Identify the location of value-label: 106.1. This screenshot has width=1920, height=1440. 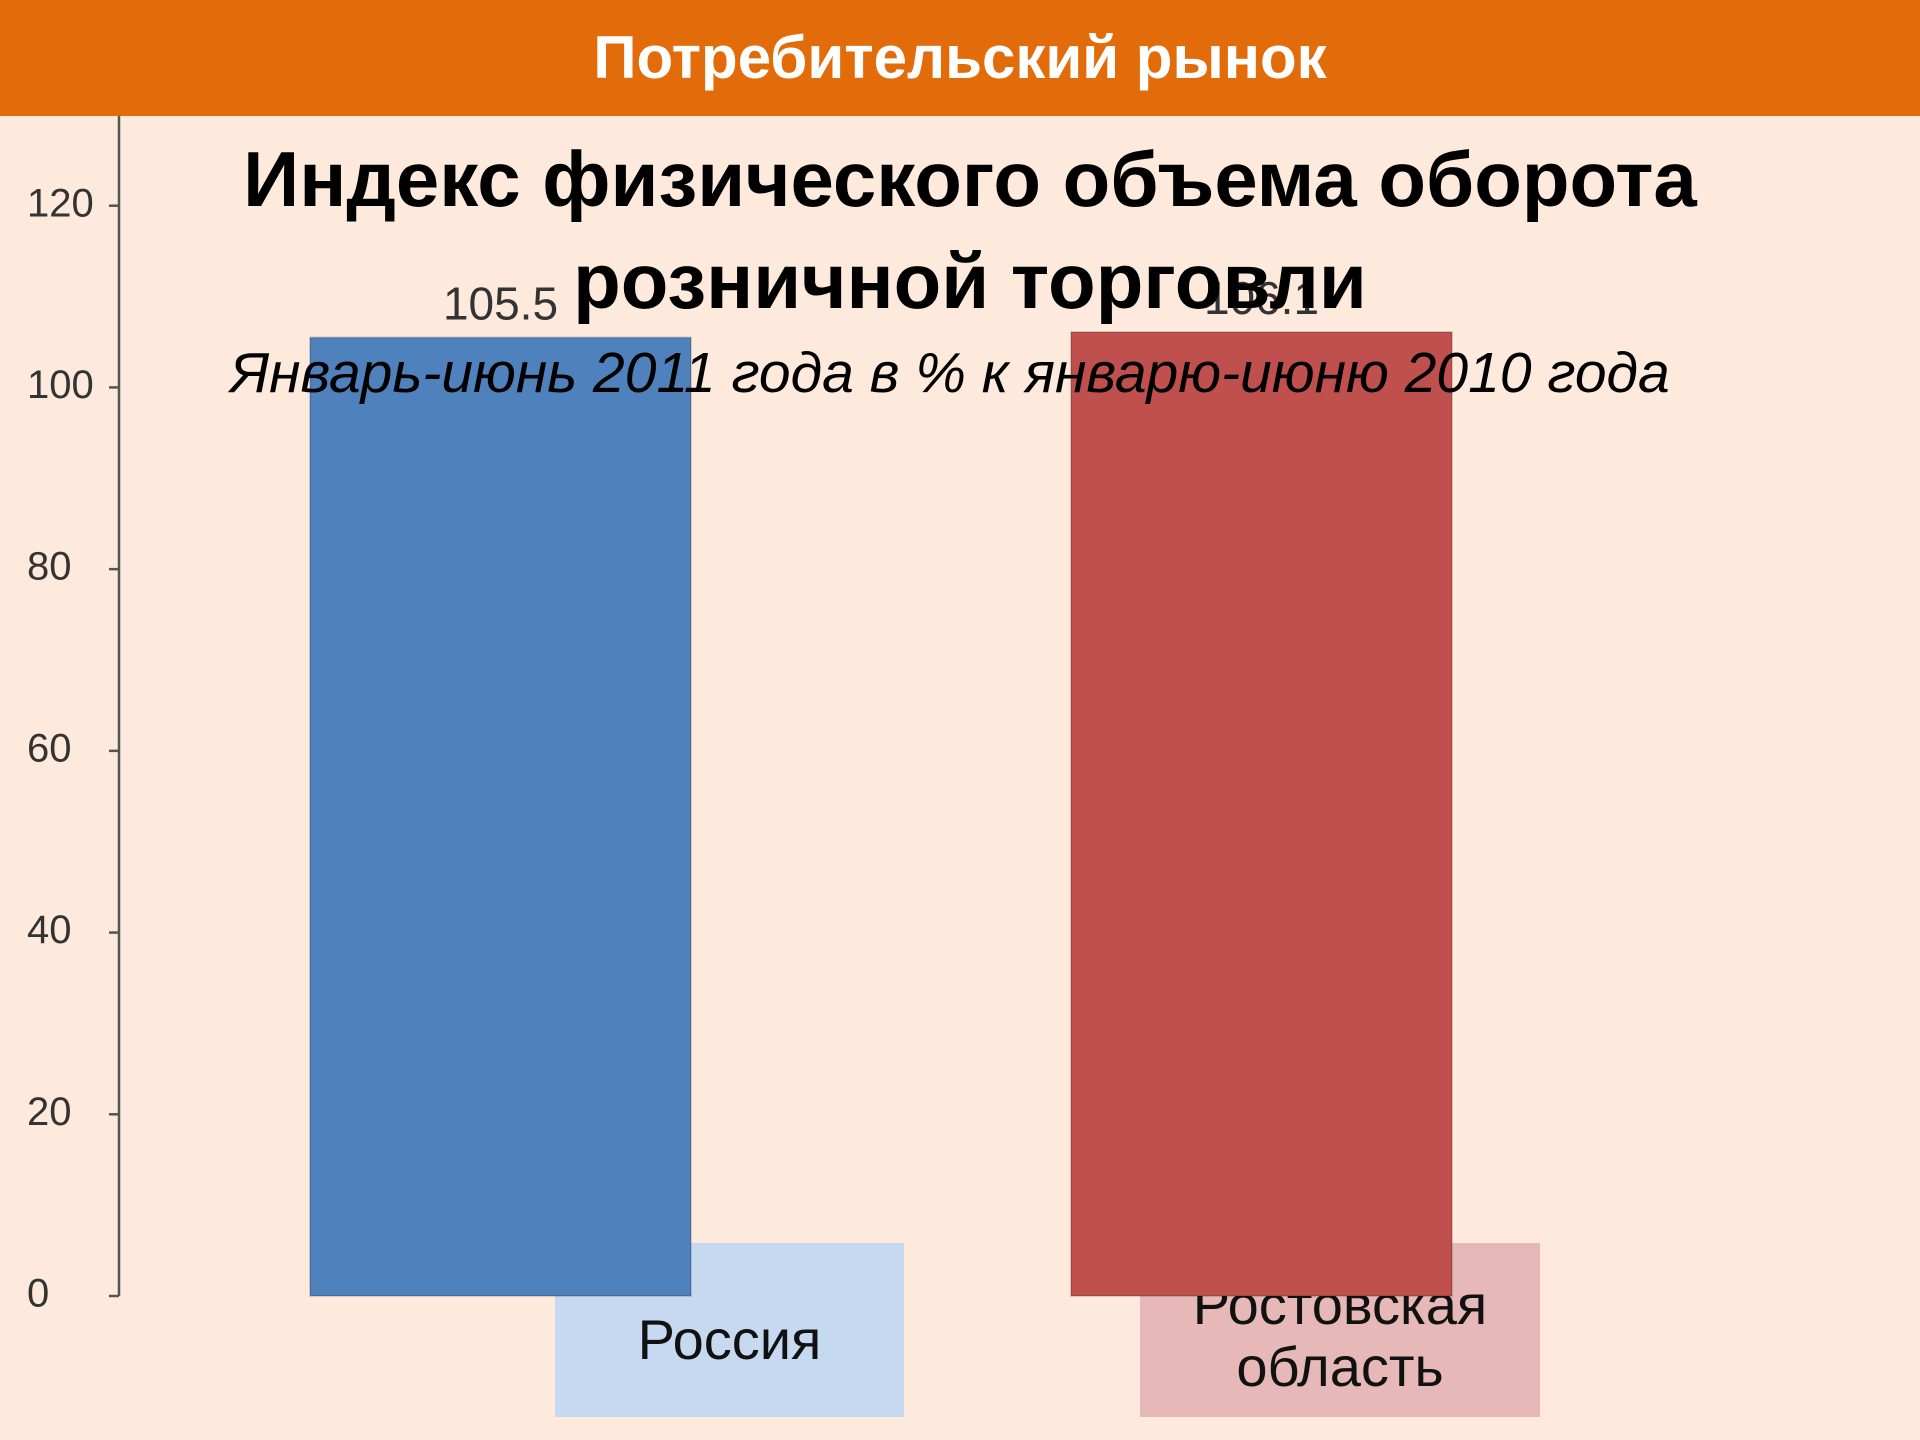
(1261, 298).